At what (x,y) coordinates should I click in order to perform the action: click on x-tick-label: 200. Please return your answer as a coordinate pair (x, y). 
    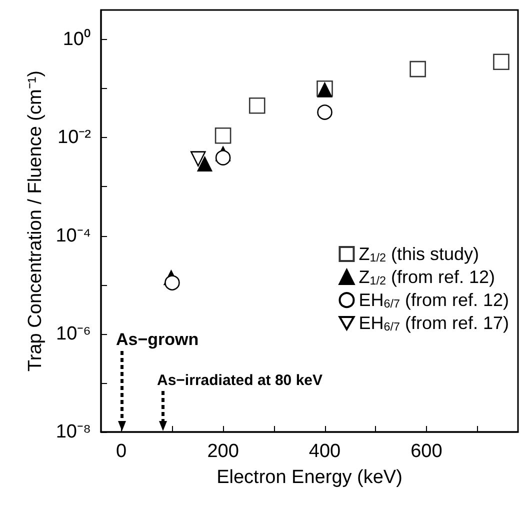
    Looking at the image, I should click on (223, 451).